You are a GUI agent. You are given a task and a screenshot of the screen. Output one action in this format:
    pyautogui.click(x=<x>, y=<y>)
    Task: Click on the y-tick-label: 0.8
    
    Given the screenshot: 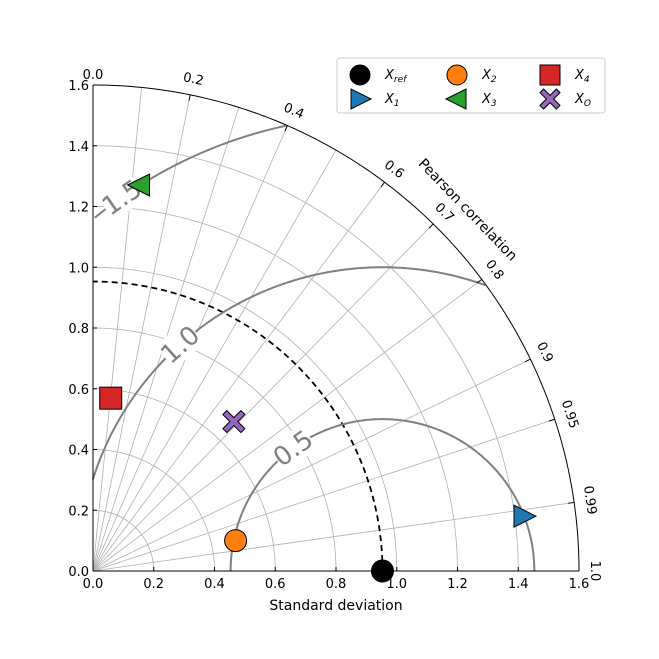 What is the action you would take?
    pyautogui.click(x=78, y=329)
    